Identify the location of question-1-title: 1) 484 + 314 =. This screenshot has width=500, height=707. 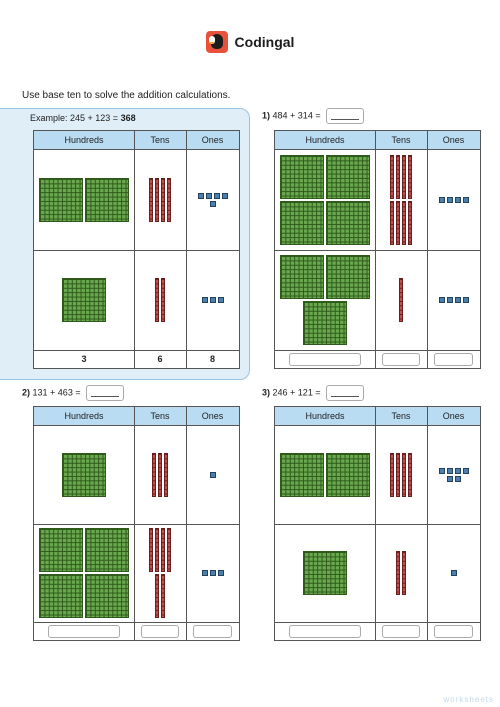
(313, 116).